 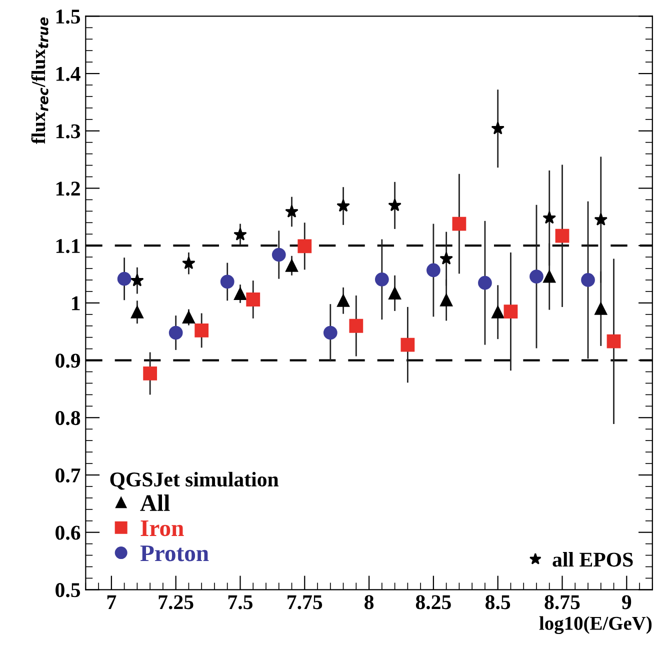 What do you see at coordinates (68, 475) in the screenshot?
I see `y-tick-label: 0.7` at bounding box center [68, 475].